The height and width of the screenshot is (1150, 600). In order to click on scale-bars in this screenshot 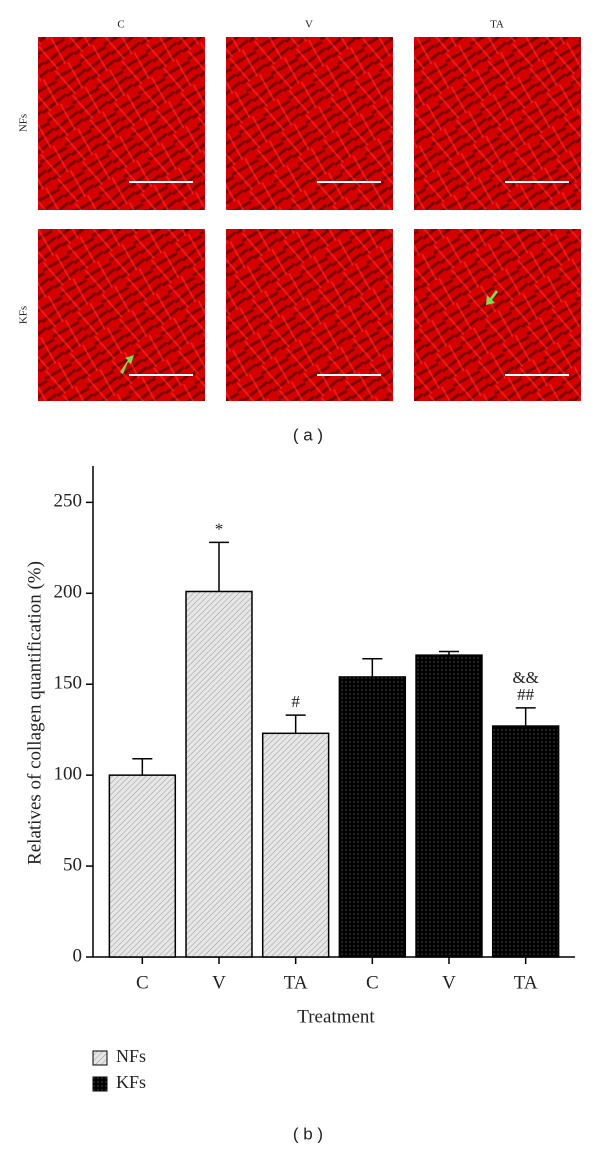, I will do `click(349, 278)`.